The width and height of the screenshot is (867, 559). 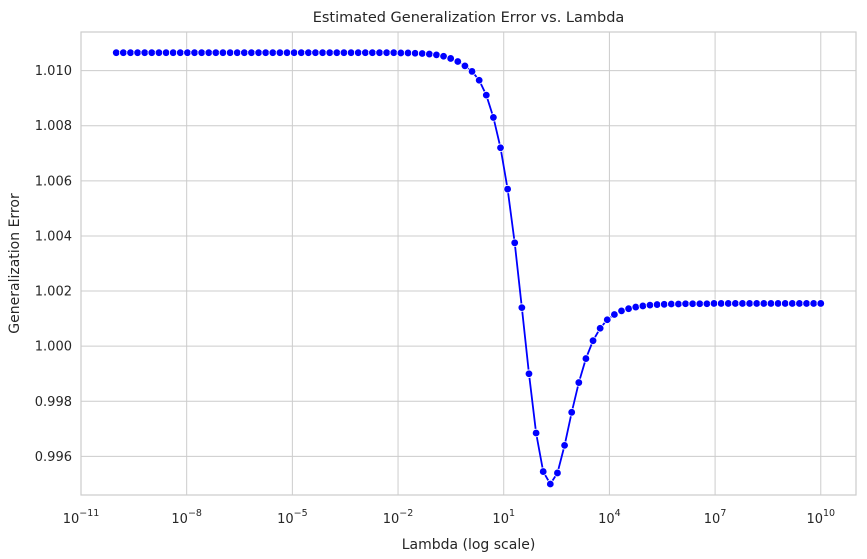 I want to click on x-tick-exponent: 1, so click(x=512, y=513).